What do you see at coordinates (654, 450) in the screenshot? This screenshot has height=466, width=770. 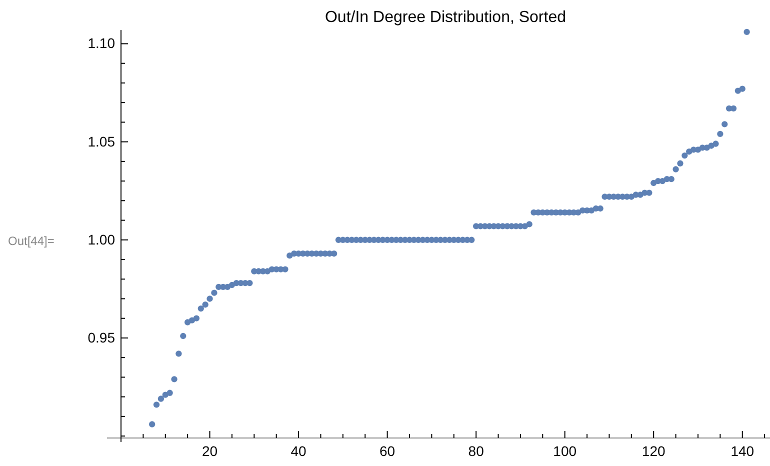 I see `x-tick-label: 120` at bounding box center [654, 450].